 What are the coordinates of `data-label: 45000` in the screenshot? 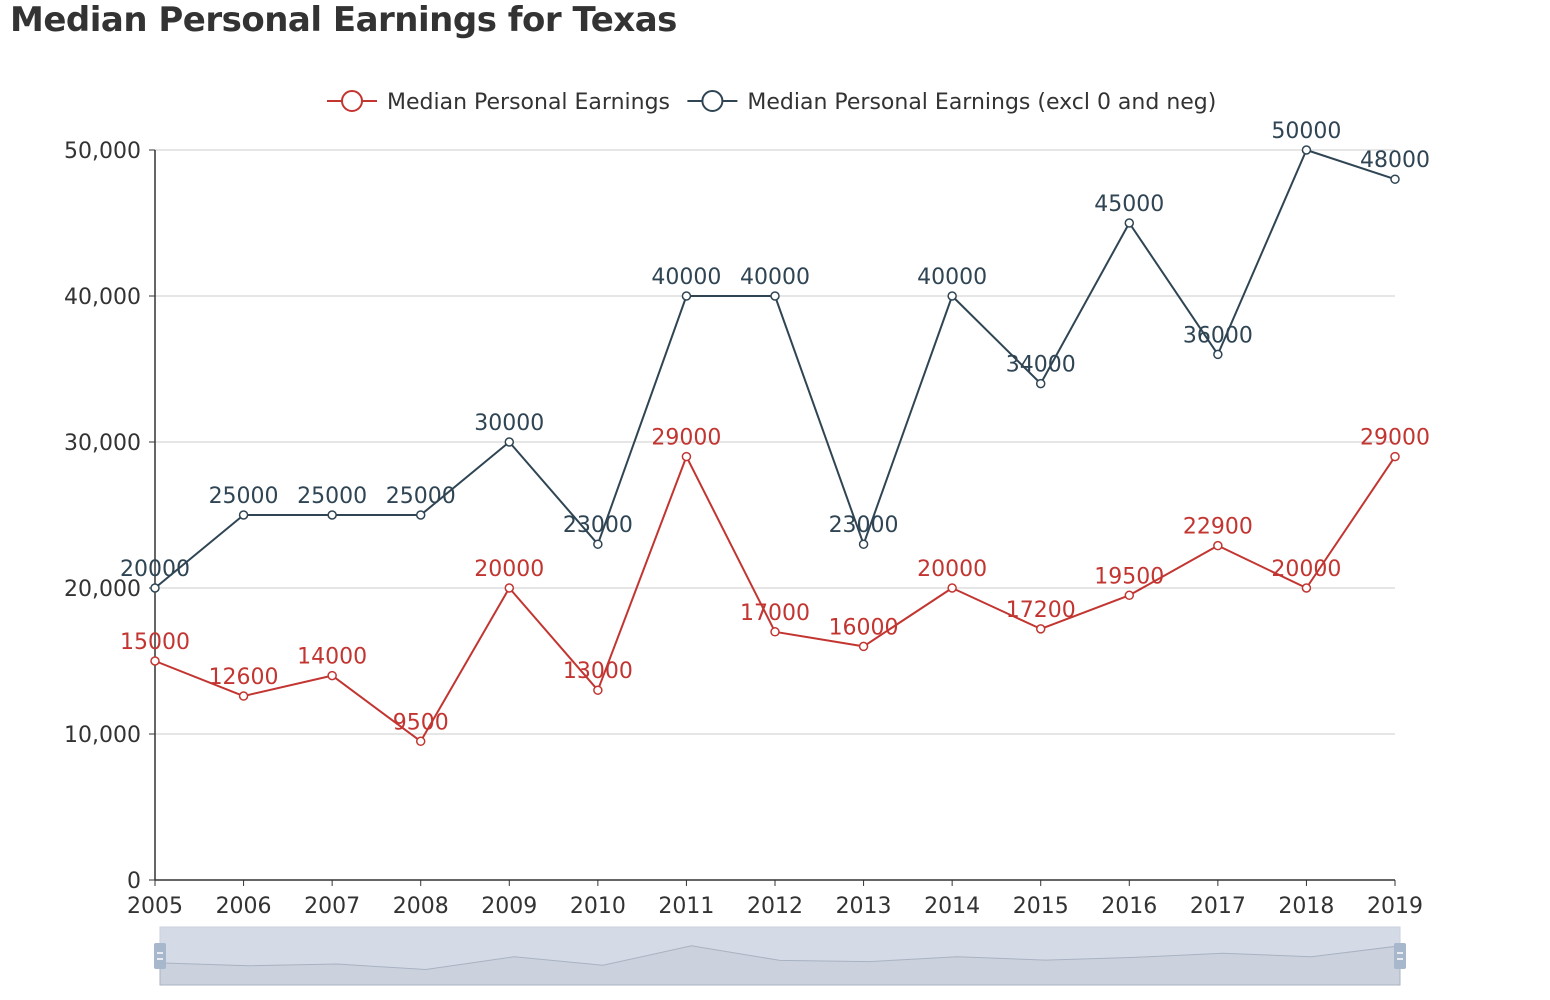 It's located at (1129, 204).